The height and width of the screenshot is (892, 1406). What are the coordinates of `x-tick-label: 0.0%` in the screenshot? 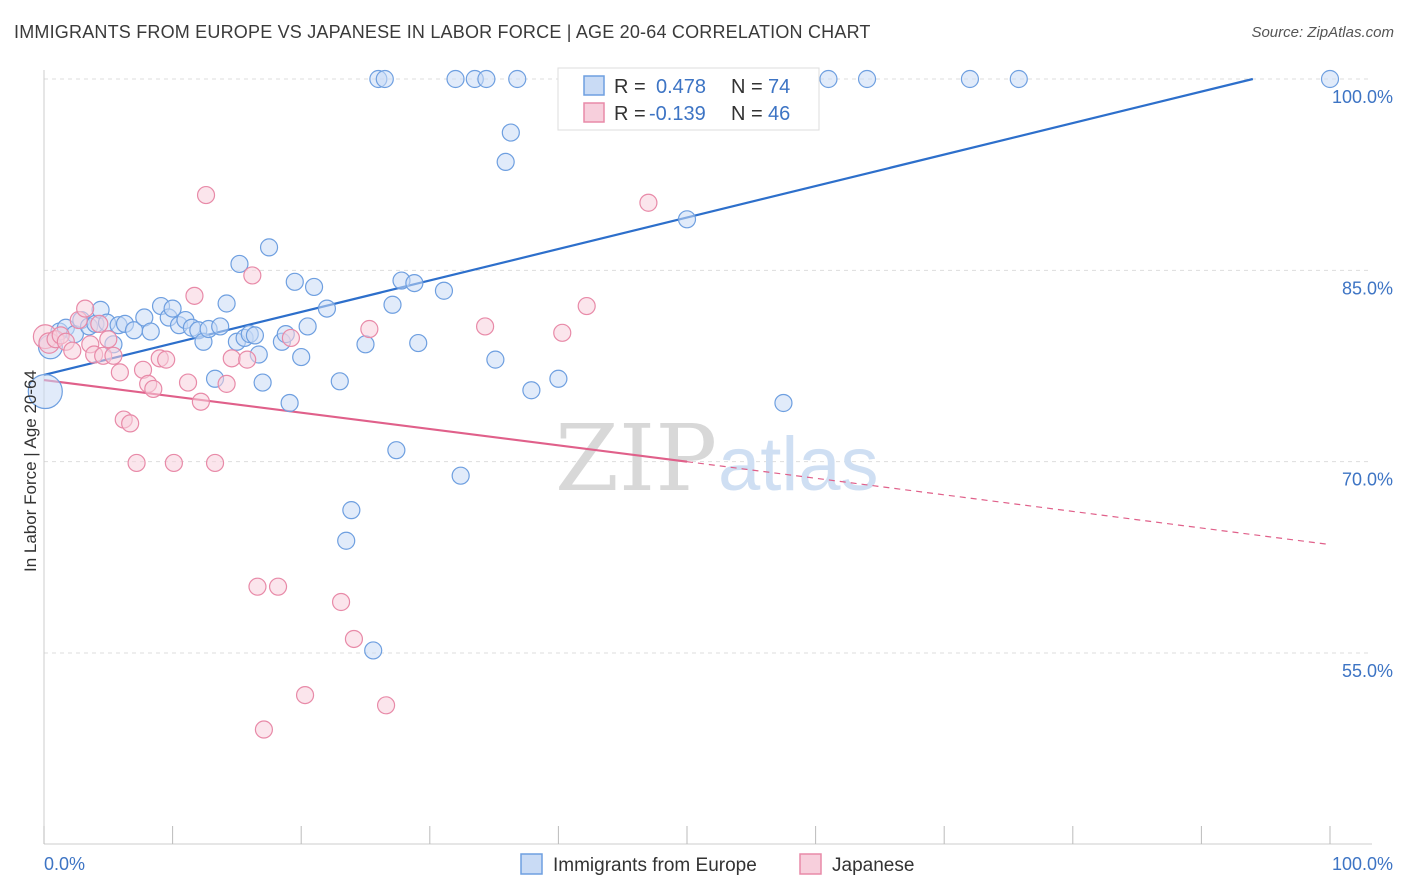 It's located at (64, 864).